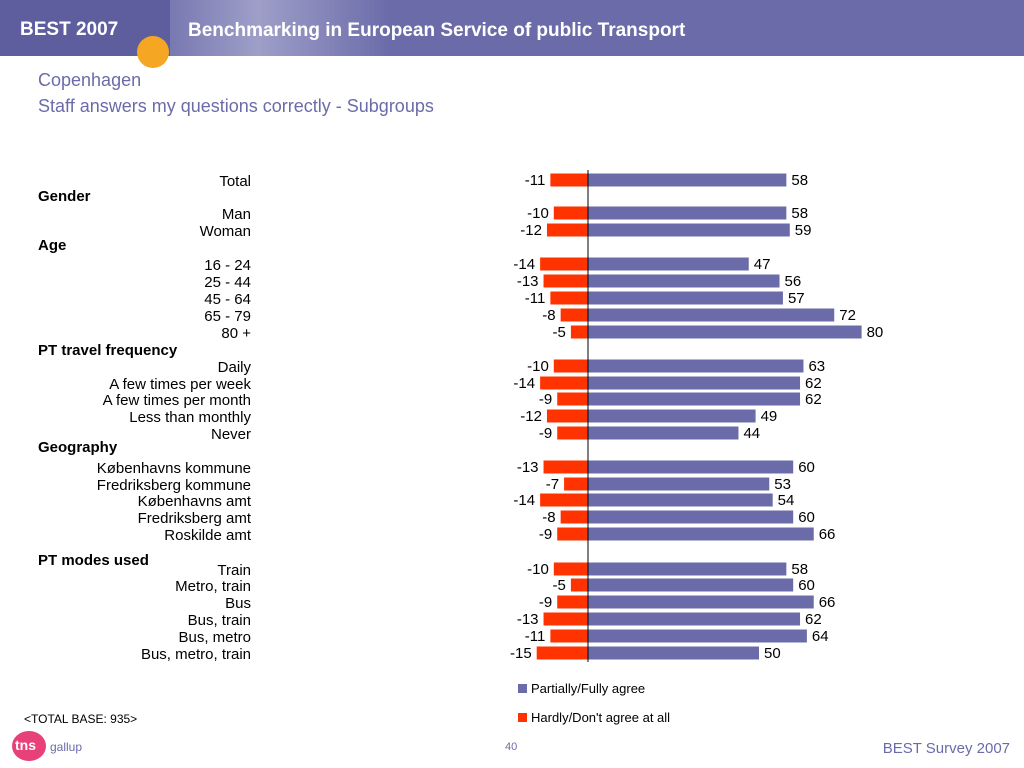 This screenshot has width=1024, height=768. Describe the element at coordinates (207, 535) in the screenshot. I see `category-label: Roskilde amt` at that location.